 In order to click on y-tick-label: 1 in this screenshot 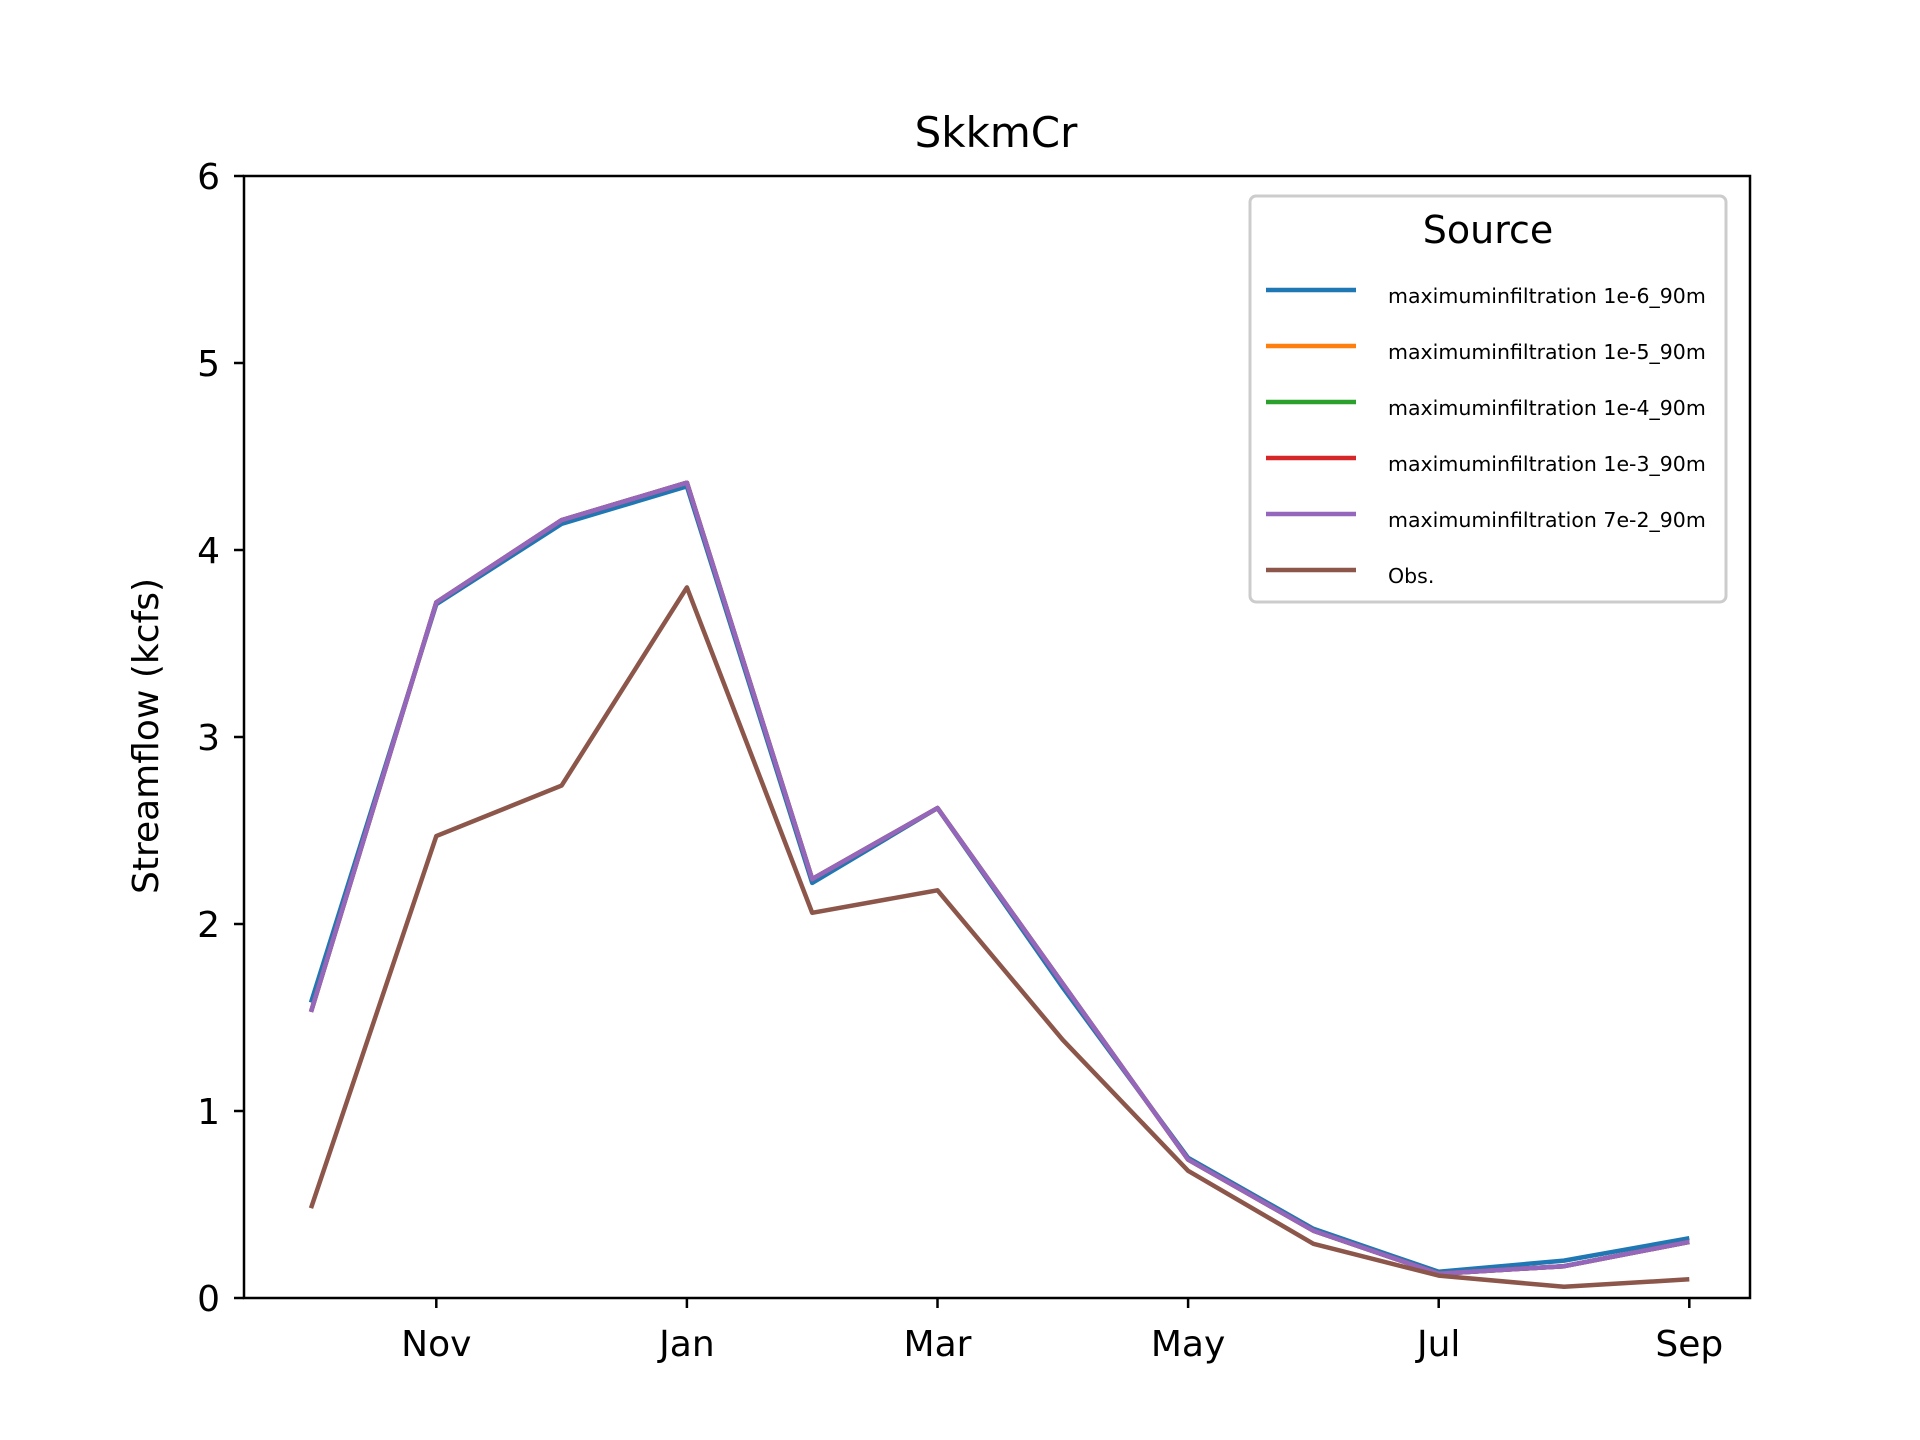, I will do `click(208, 1112)`.